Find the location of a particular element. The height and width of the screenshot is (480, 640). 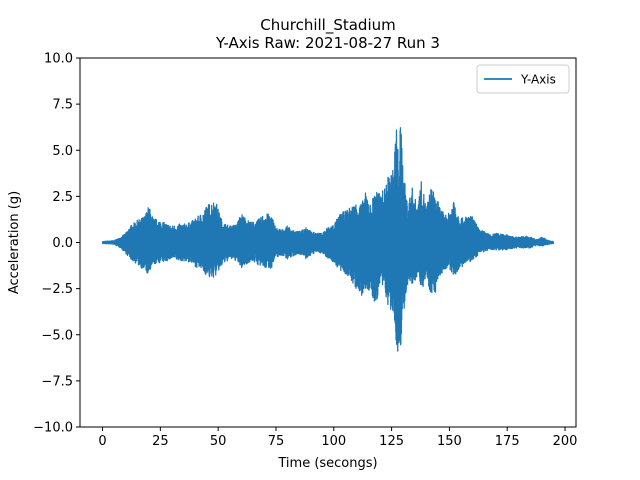

y-tick-label: 0.0 is located at coordinates (62, 243).